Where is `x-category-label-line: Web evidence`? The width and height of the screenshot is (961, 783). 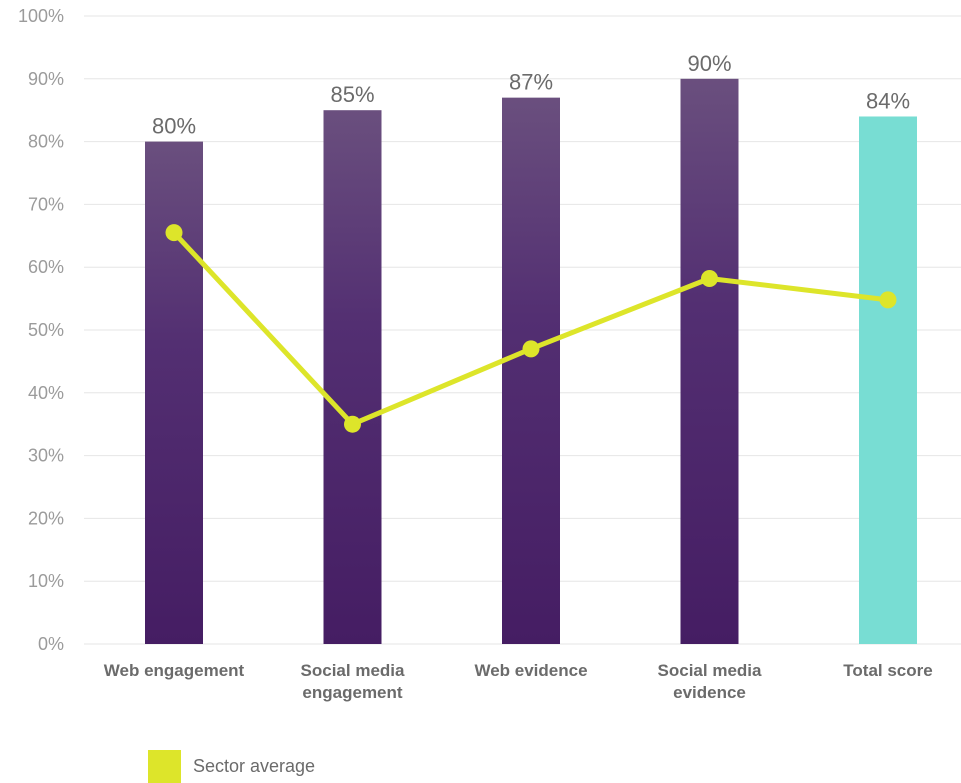 x-category-label-line: Web evidence is located at coordinates (530, 670).